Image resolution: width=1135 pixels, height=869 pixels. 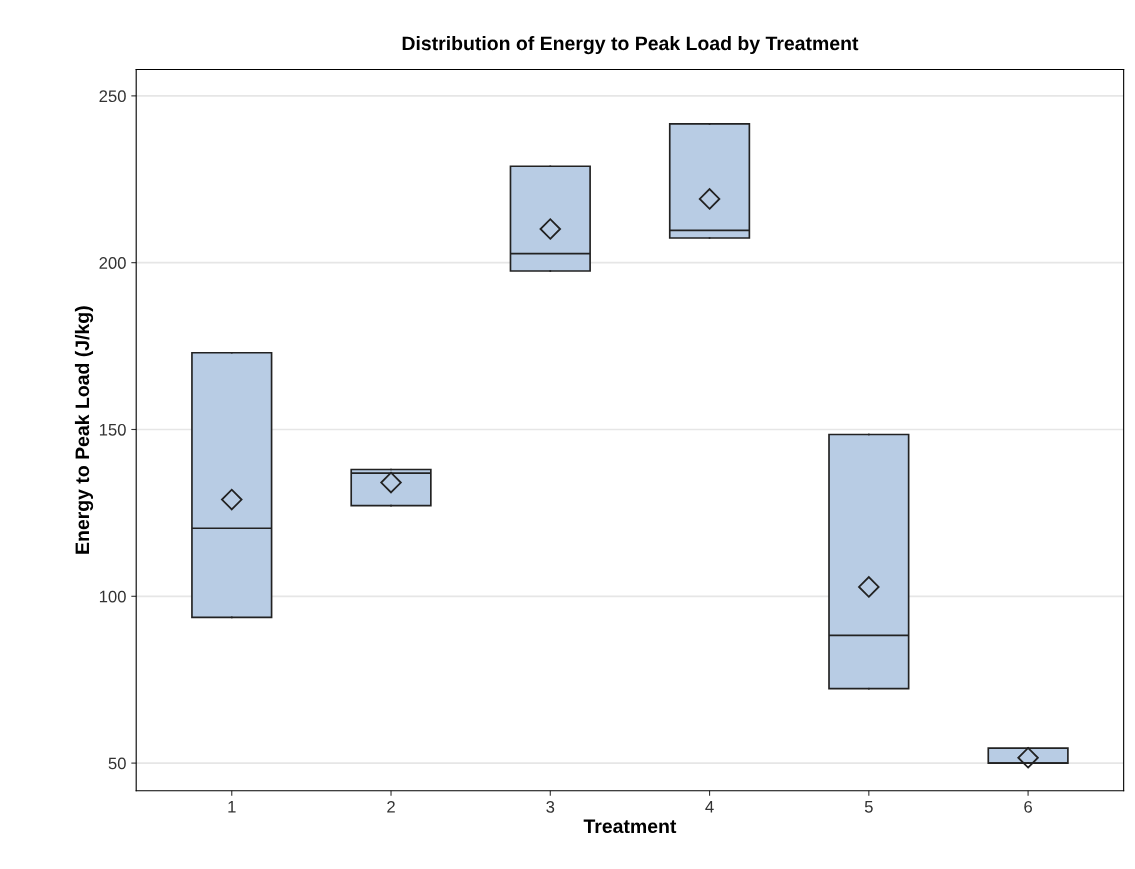 I want to click on y-tick-label: 150, so click(x=112, y=429).